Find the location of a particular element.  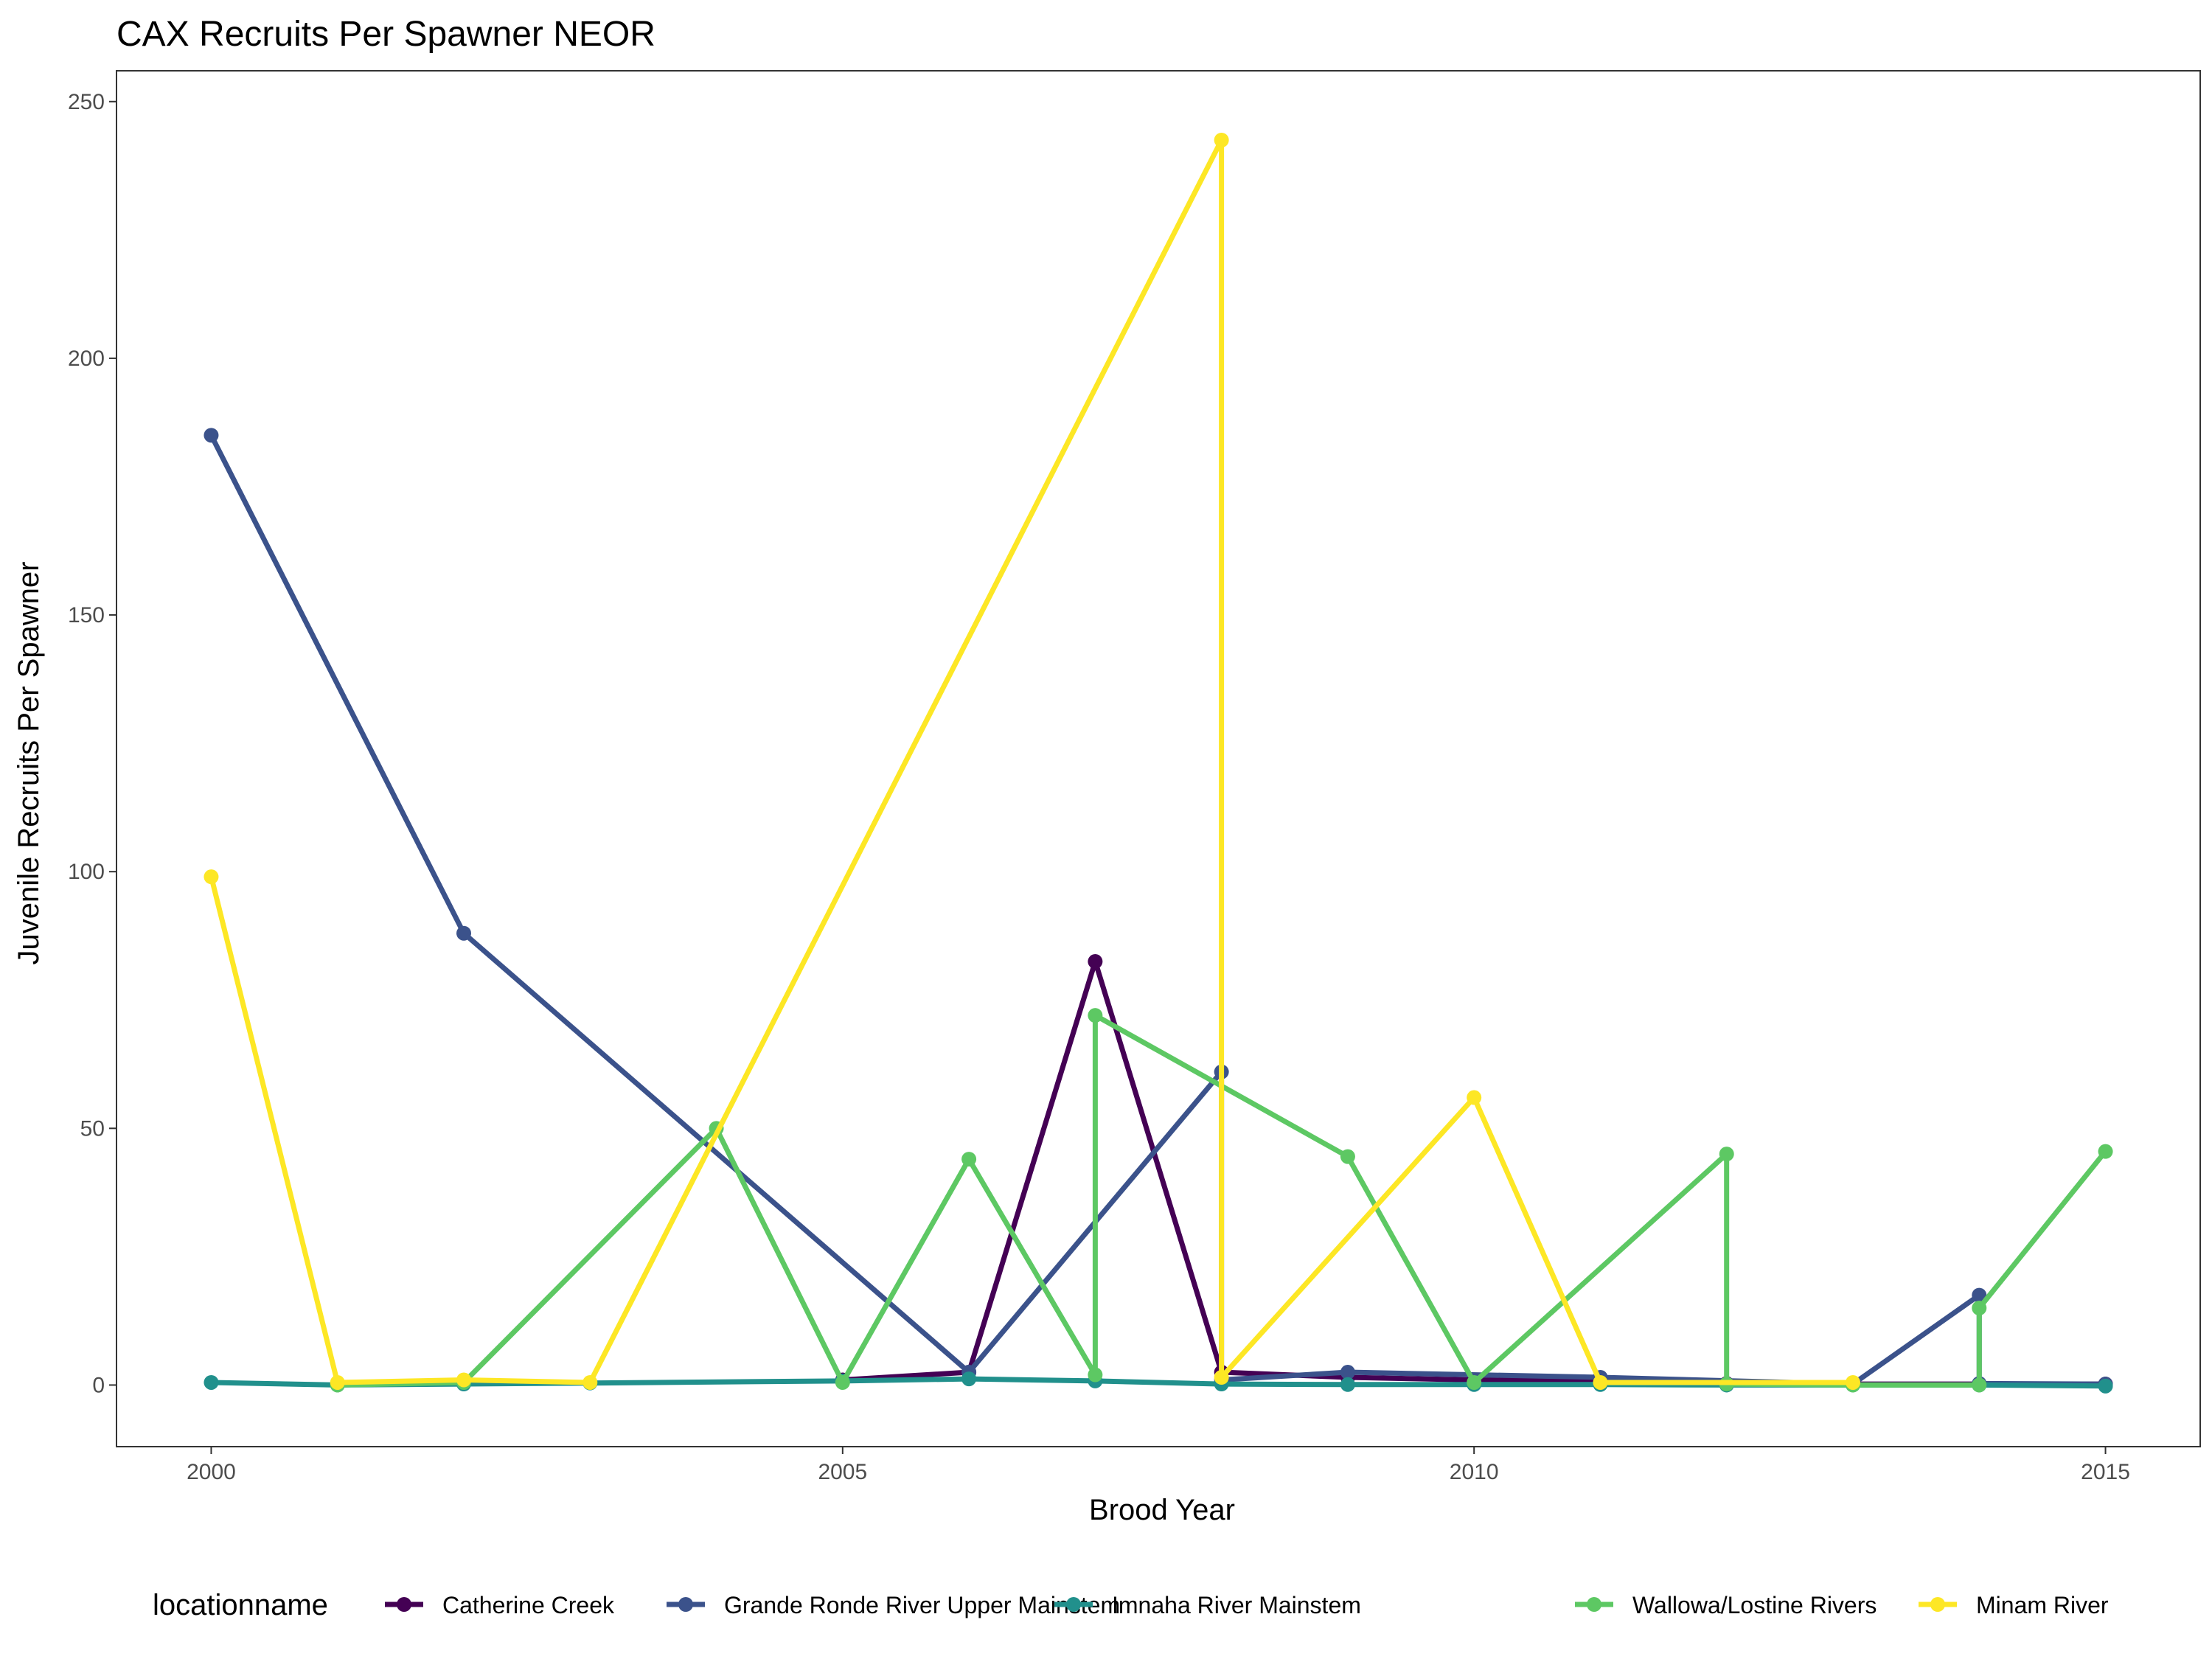

y-tick-label: 200 is located at coordinates (86, 359).